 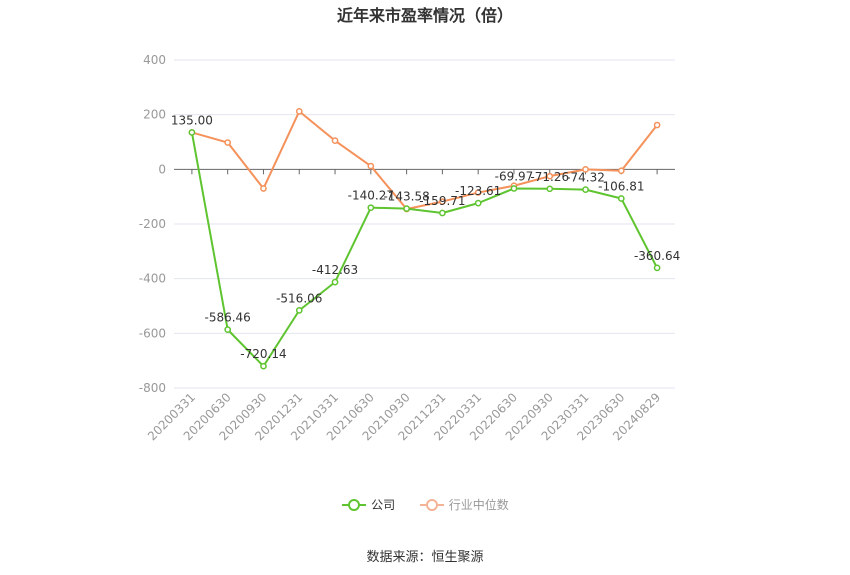 I want to click on y-tick-label: 400, so click(x=154, y=60).